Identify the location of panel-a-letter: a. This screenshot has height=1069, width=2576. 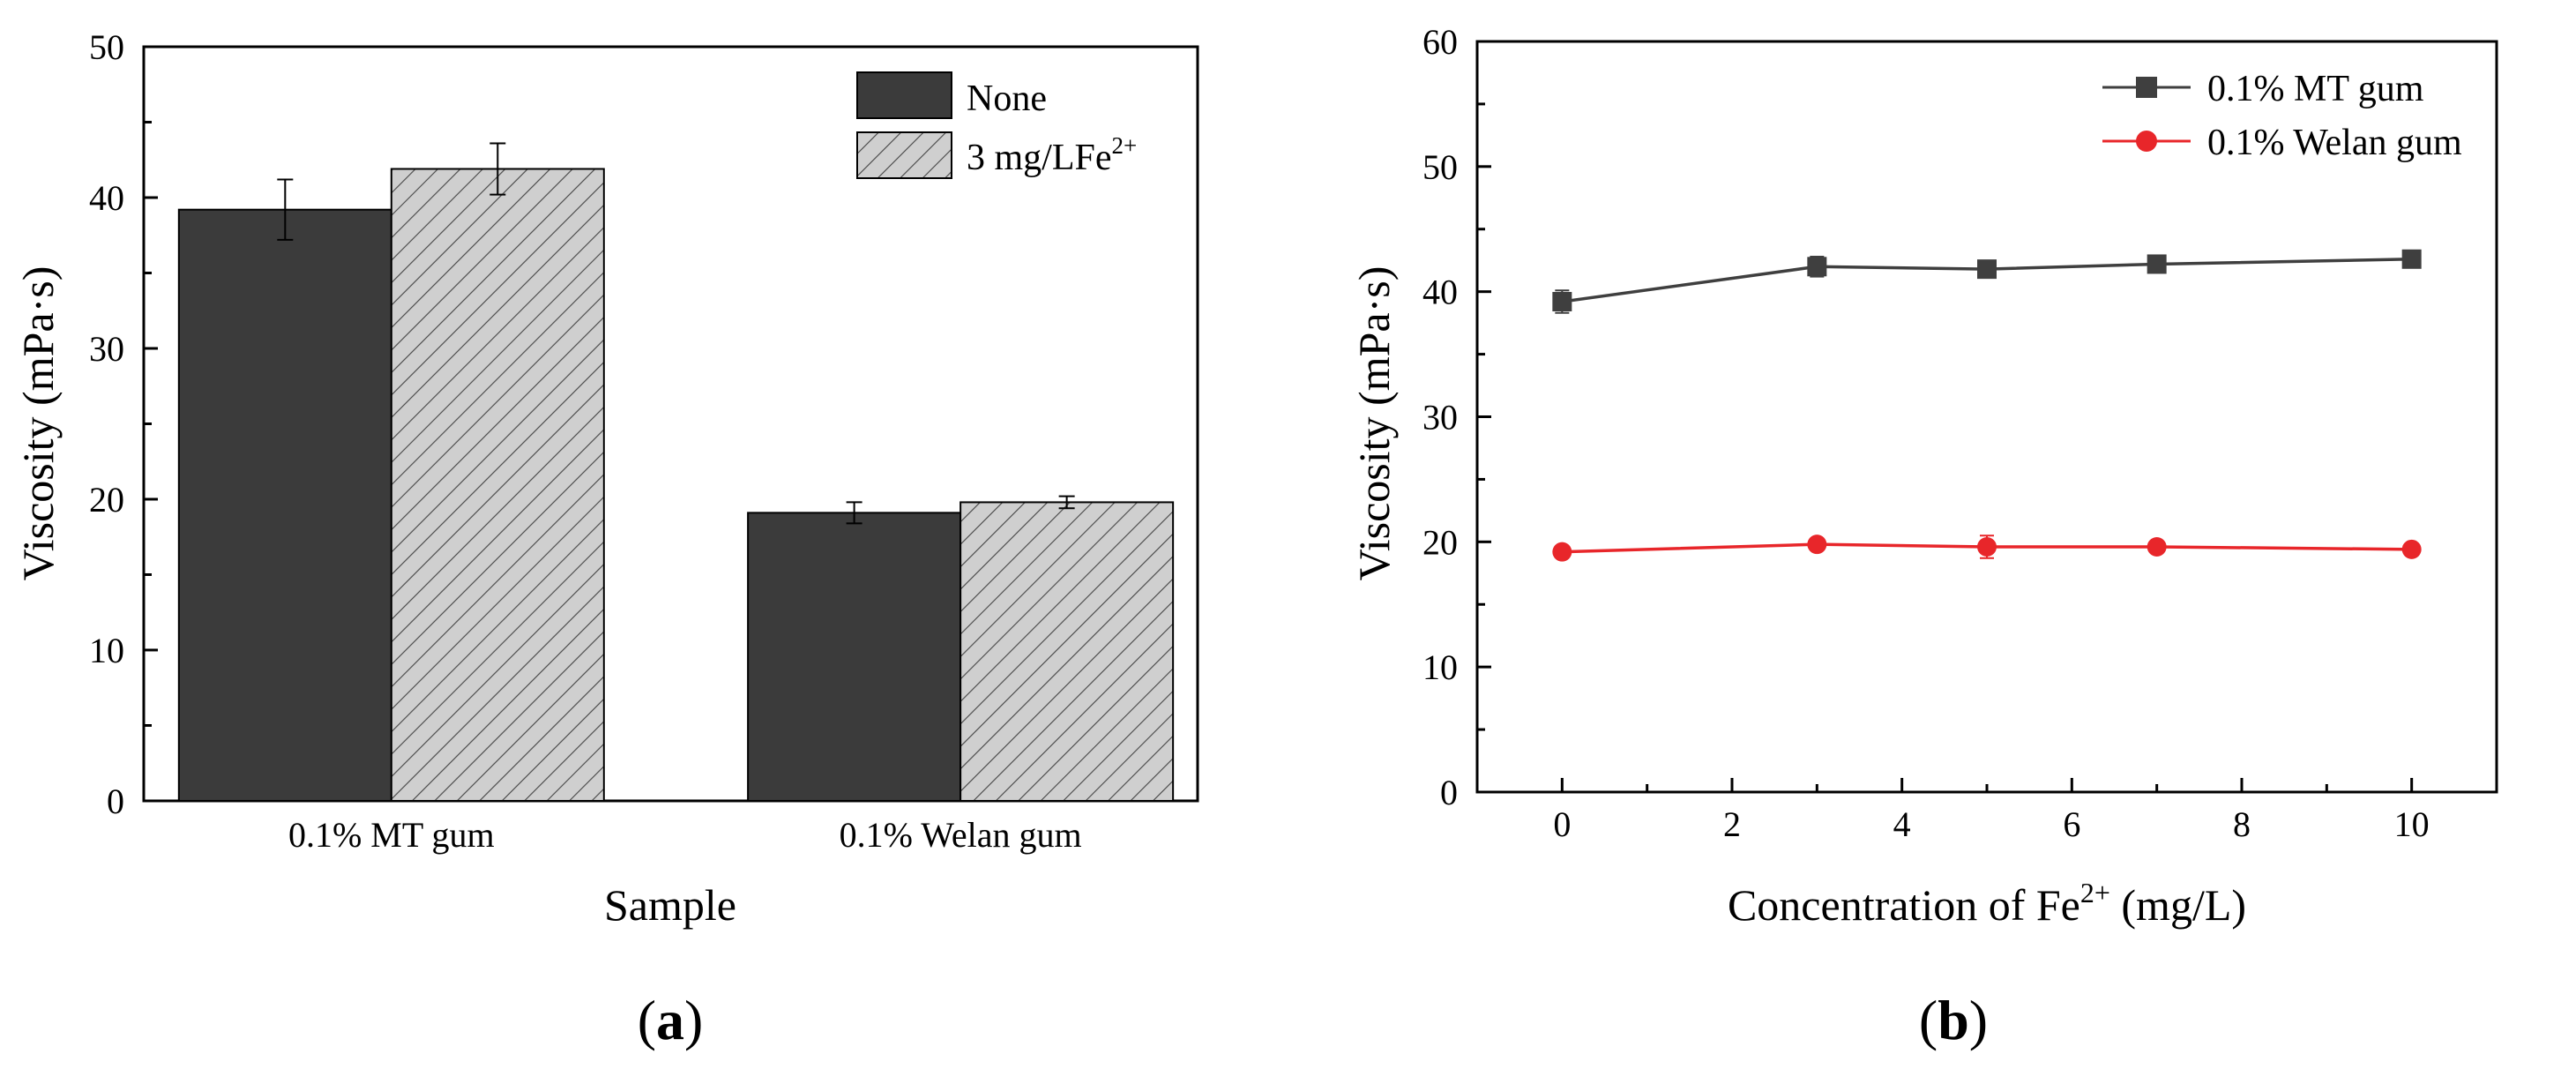
(670, 1020).